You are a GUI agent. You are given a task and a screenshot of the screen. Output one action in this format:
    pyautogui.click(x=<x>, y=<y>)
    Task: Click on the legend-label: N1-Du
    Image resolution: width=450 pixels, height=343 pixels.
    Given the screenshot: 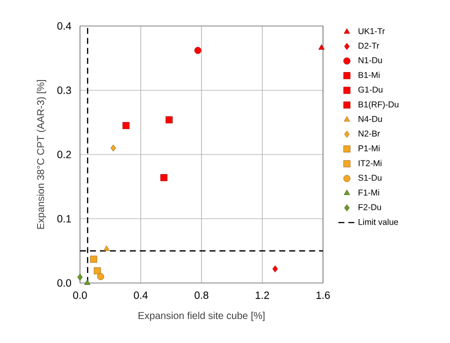 What is the action you would take?
    pyautogui.click(x=370, y=60)
    